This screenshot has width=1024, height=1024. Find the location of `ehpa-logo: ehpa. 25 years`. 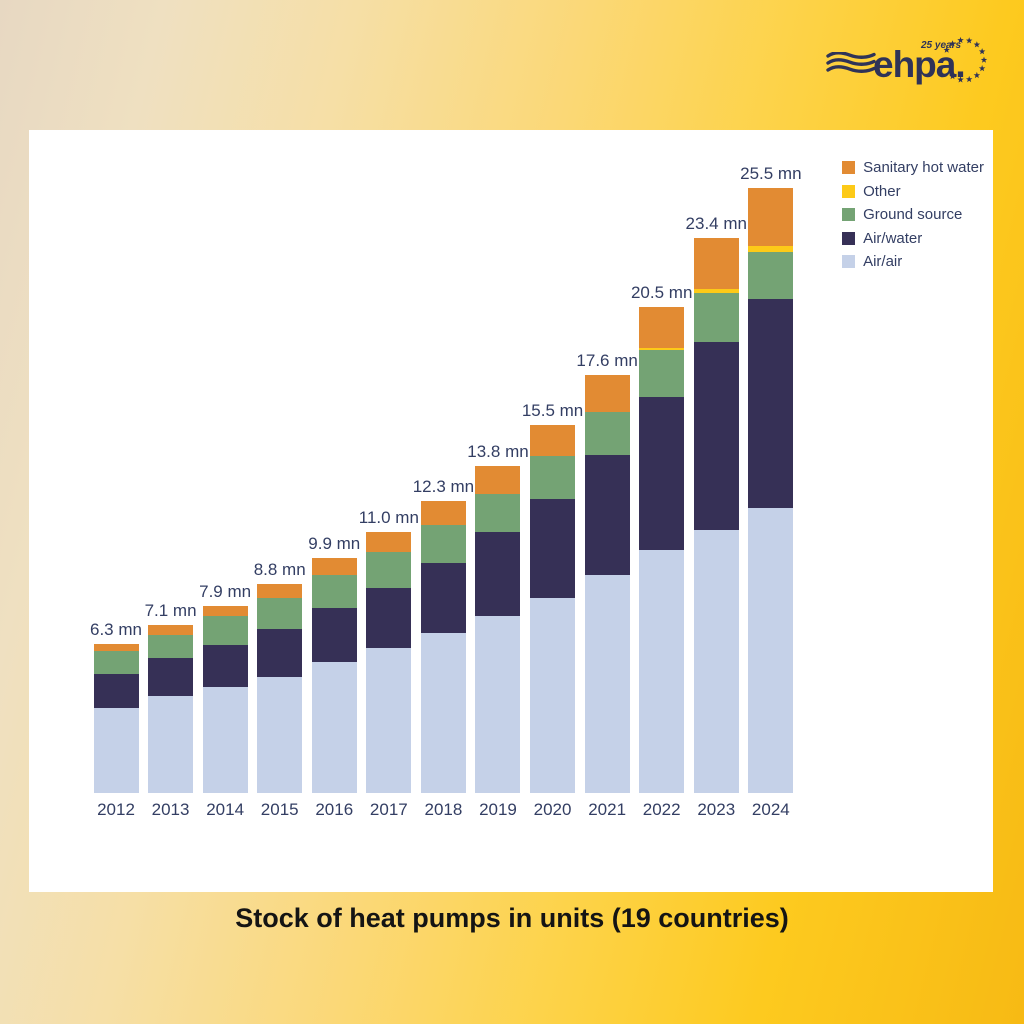

ehpa-logo: ehpa. 25 years is located at coordinates (908, 60).